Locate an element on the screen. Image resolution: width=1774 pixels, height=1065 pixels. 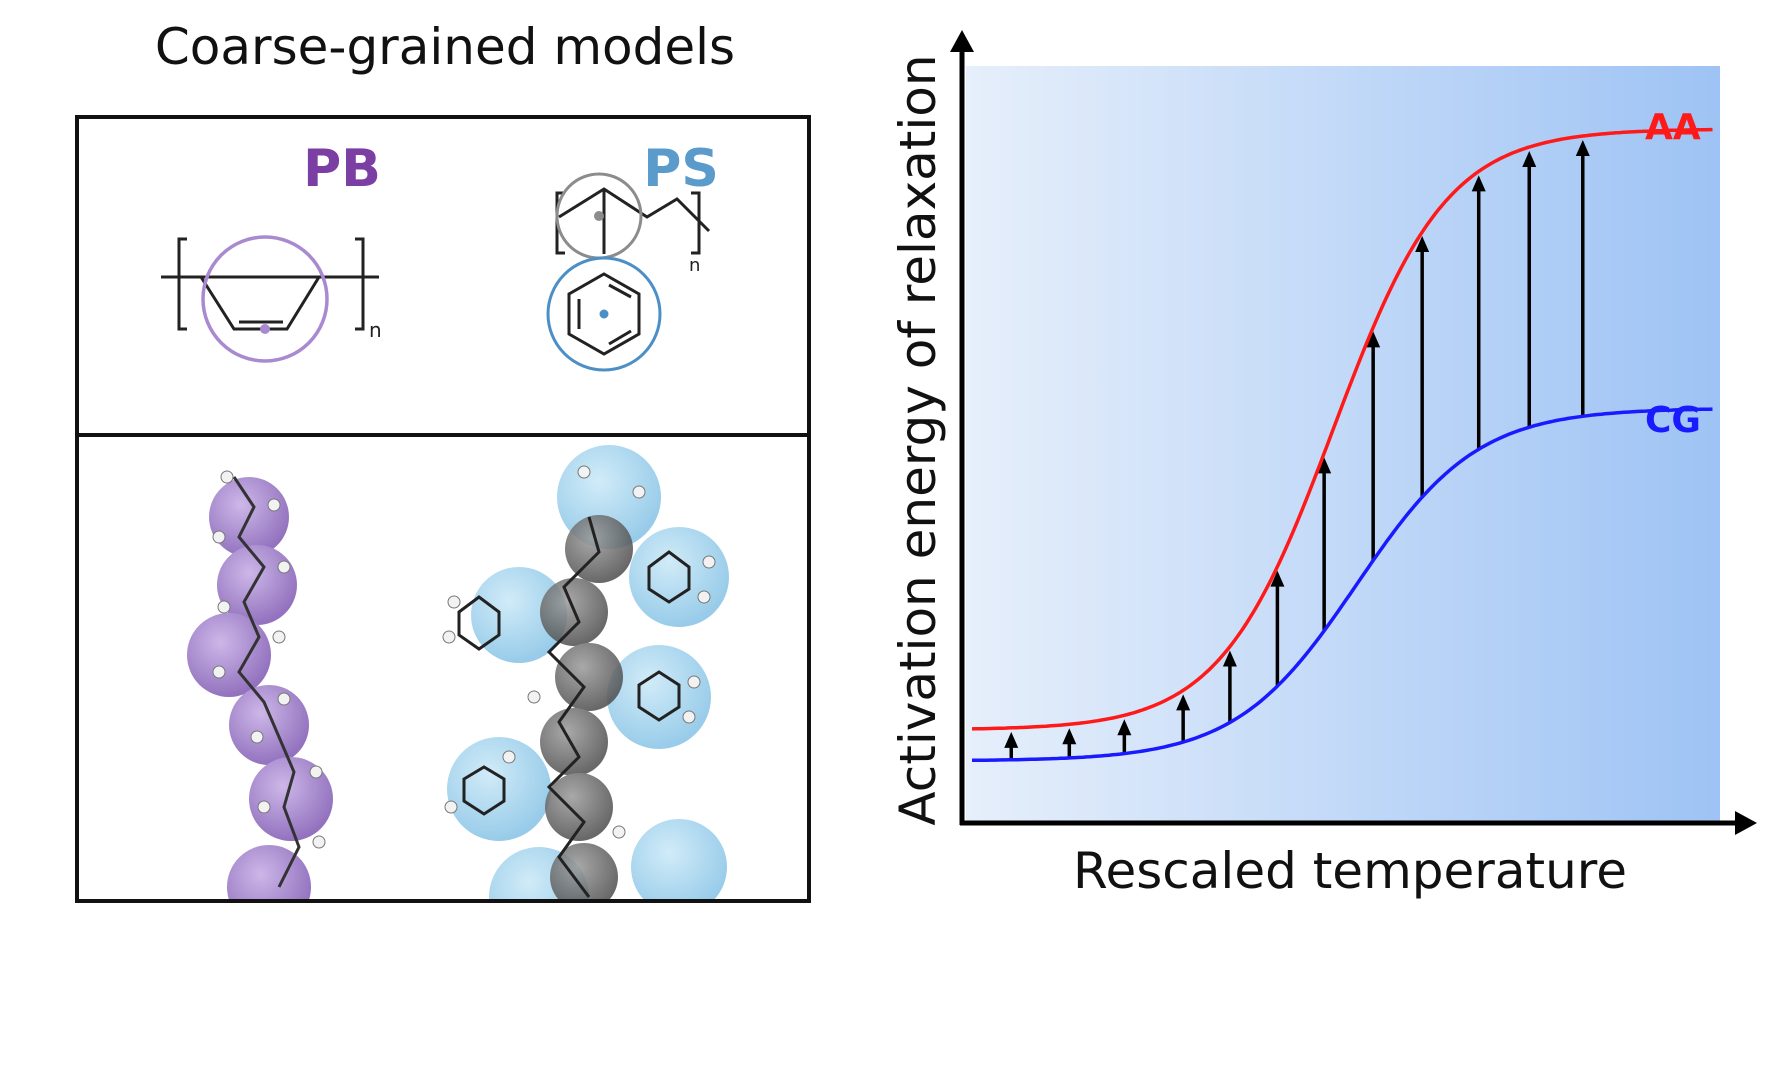
cg-curve is located at coordinates (1342, 585).